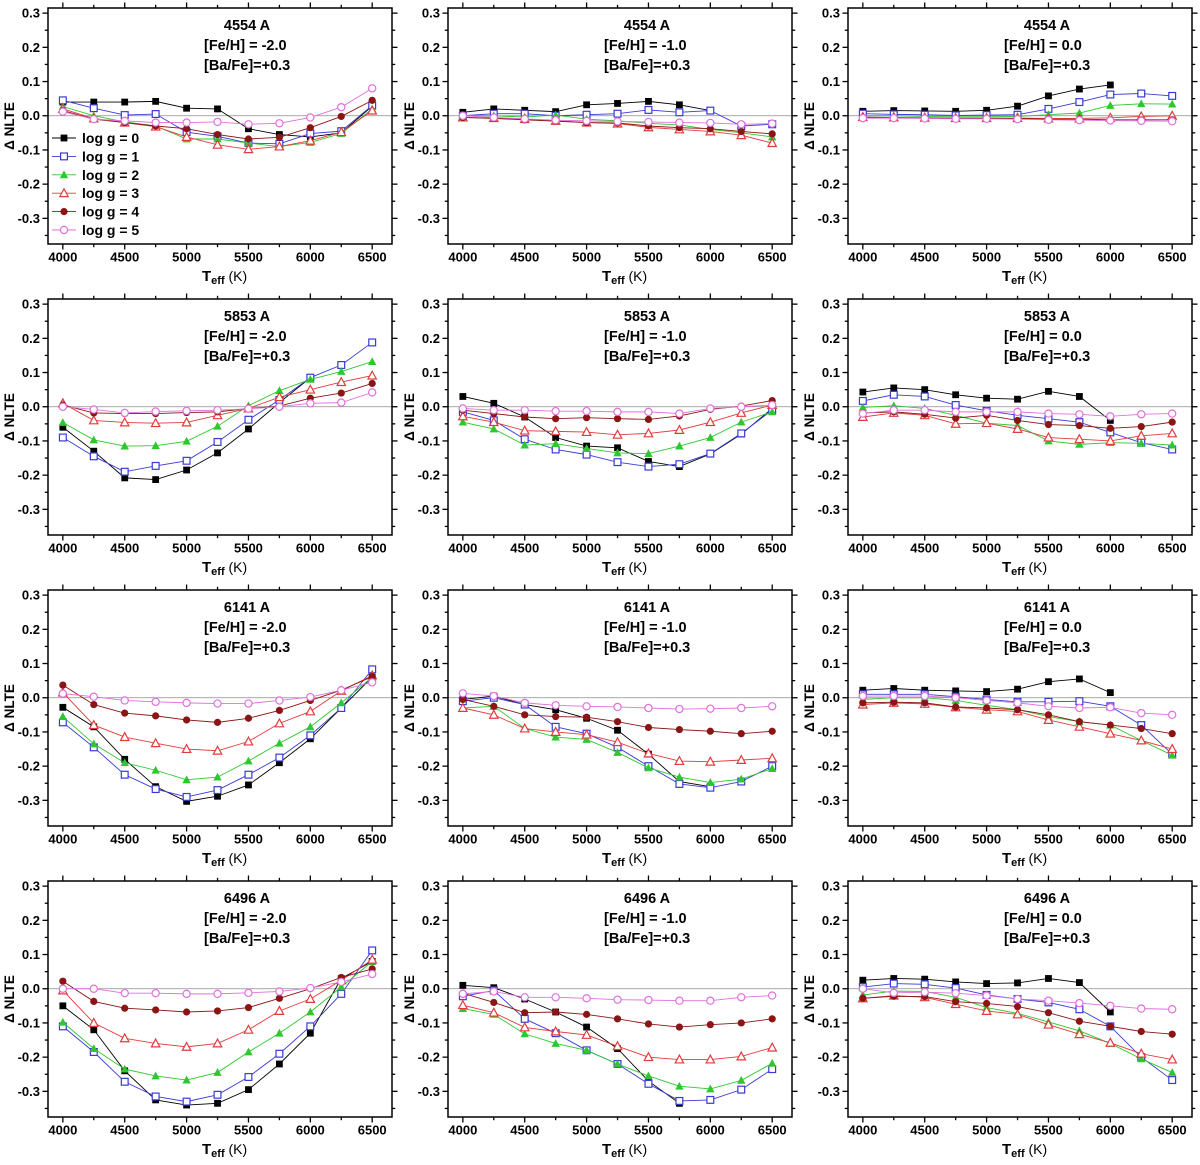 The image size is (1200, 1165). What do you see at coordinates (29, 1022) in the screenshot?
I see `y-tick-label: -0.1` at bounding box center [29, 1022].